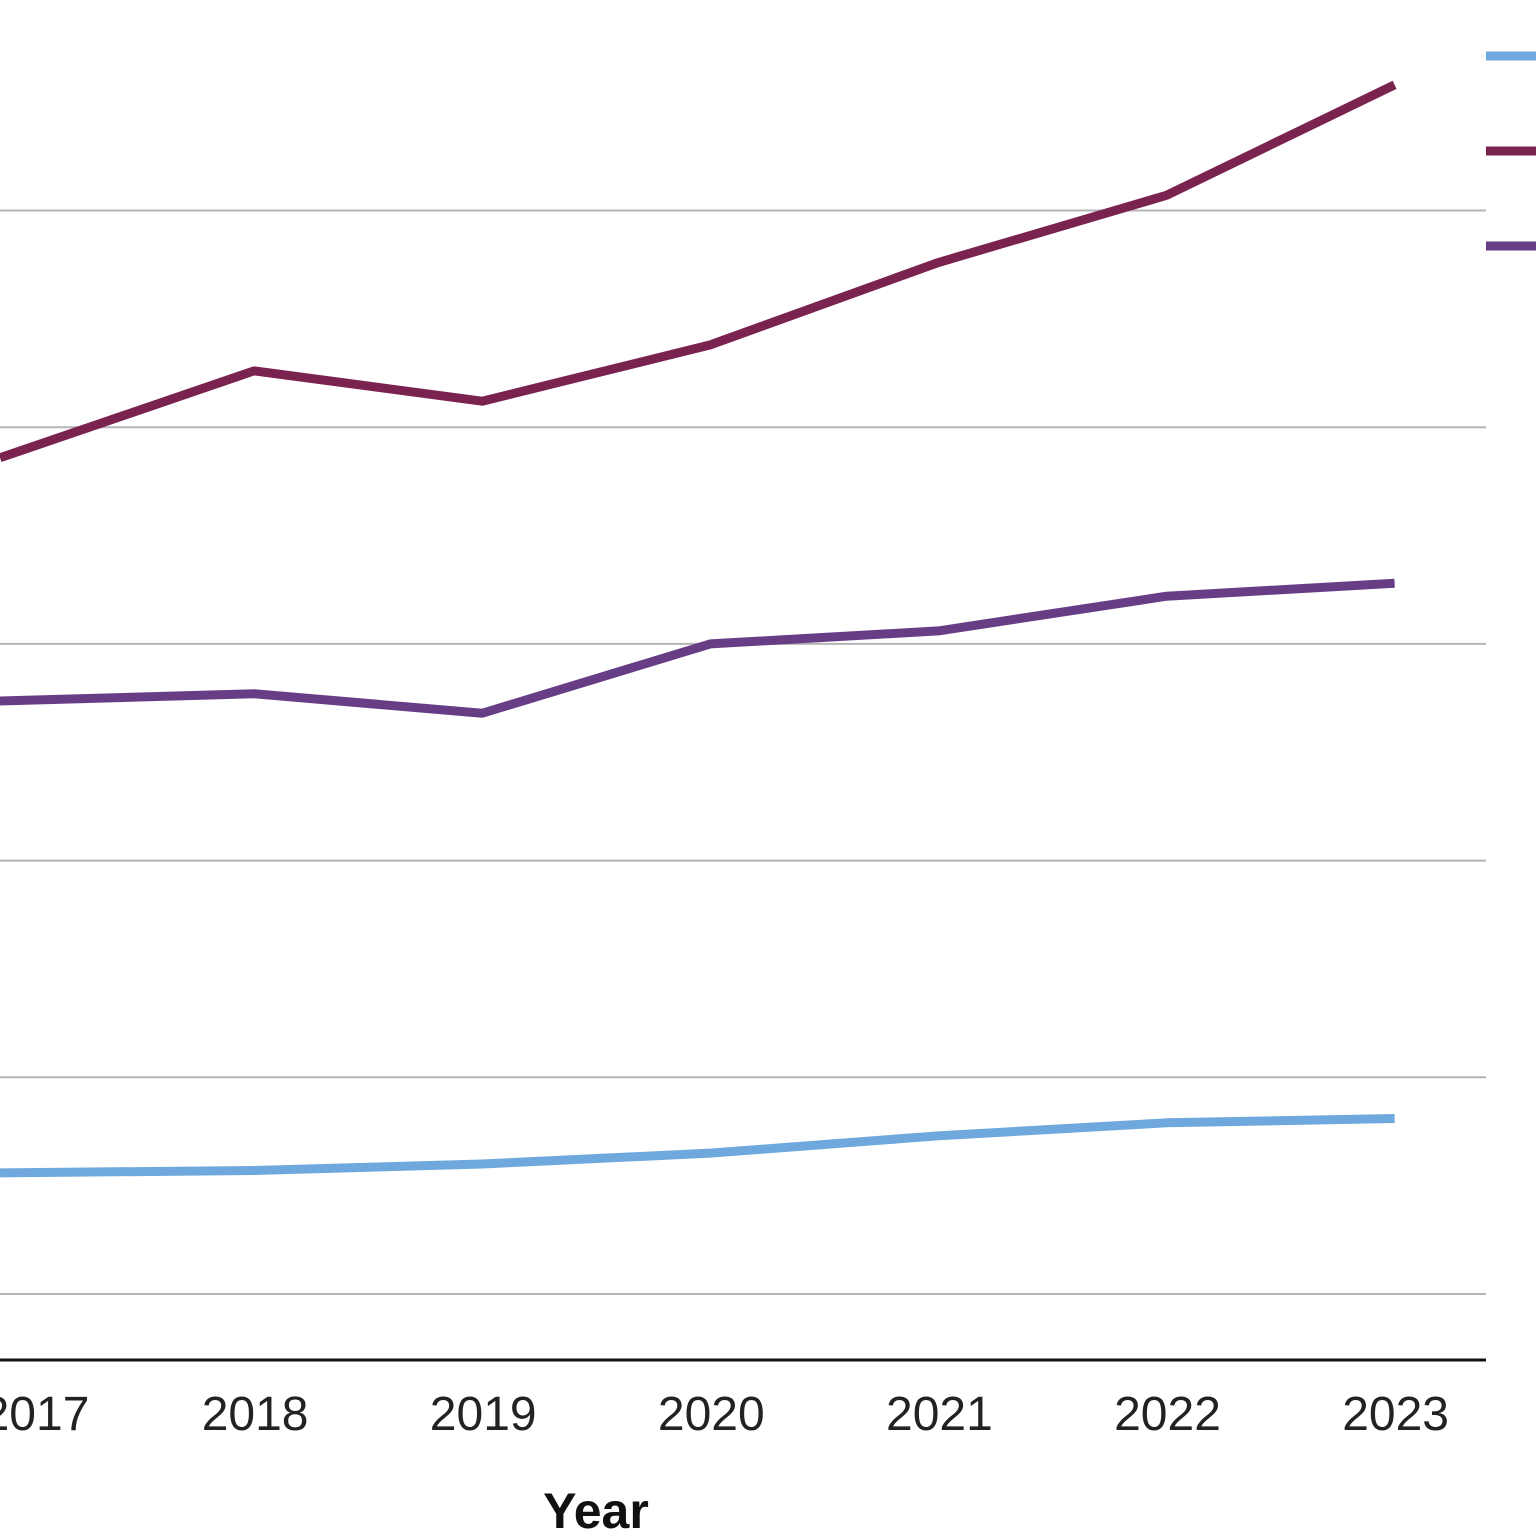 The image size is (1536, 1536). What do you see at coordinates (1511, 151) in the screenshot?
I see `legend` at bounding box center [1511, 151].